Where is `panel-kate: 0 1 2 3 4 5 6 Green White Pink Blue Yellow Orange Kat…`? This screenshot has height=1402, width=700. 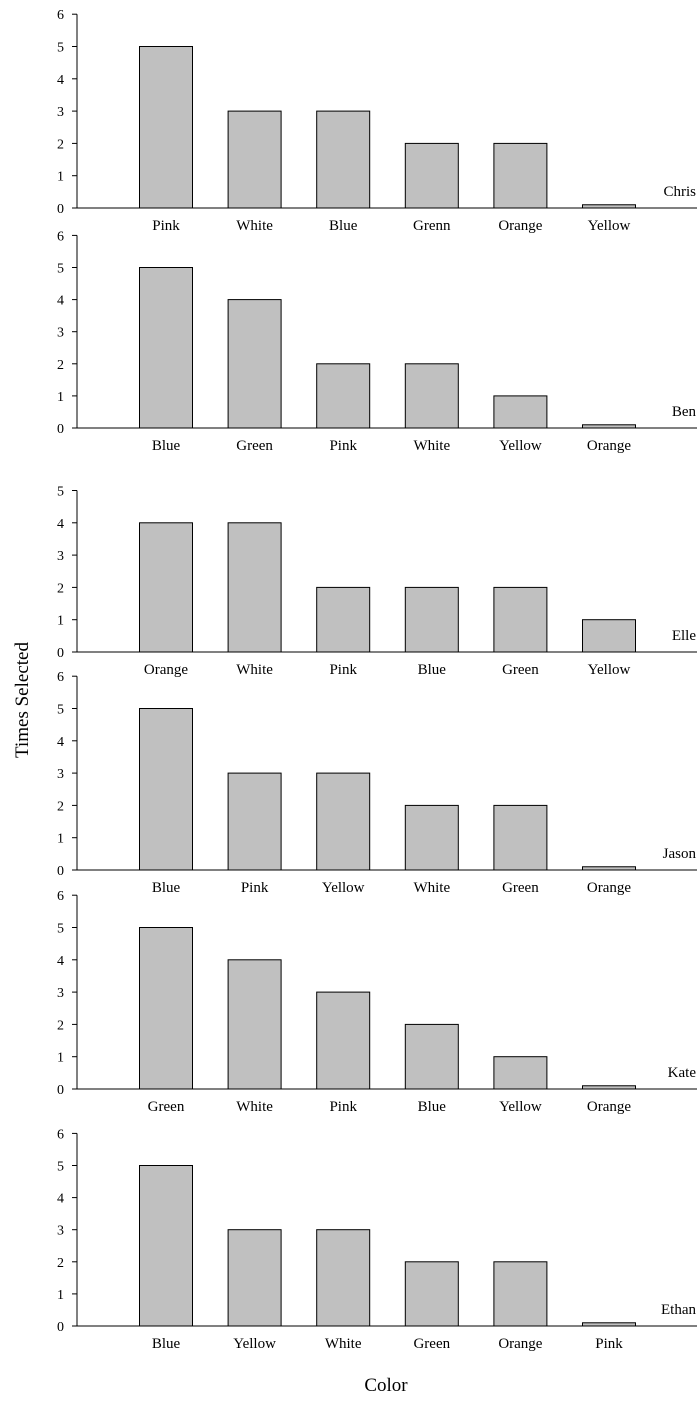 panel-kate: 0 1 2 3 4 5 6 Green White Pink Blue Yellow Orange Kat… is located at coordinates (377, 1002).